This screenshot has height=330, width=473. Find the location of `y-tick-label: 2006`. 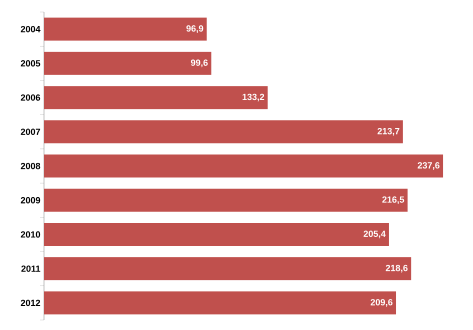

y-tick-label: 2006 is located at coordinates (30, 97).